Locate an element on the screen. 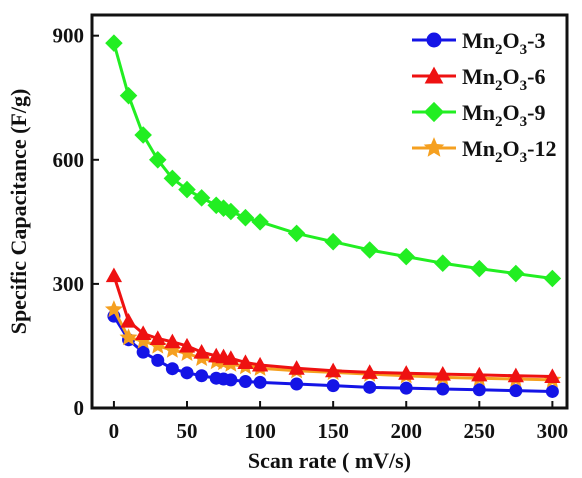 The image size is (582, 478). legend-entry-1: Mn2O3-3 is located at coordinates (478, 43).